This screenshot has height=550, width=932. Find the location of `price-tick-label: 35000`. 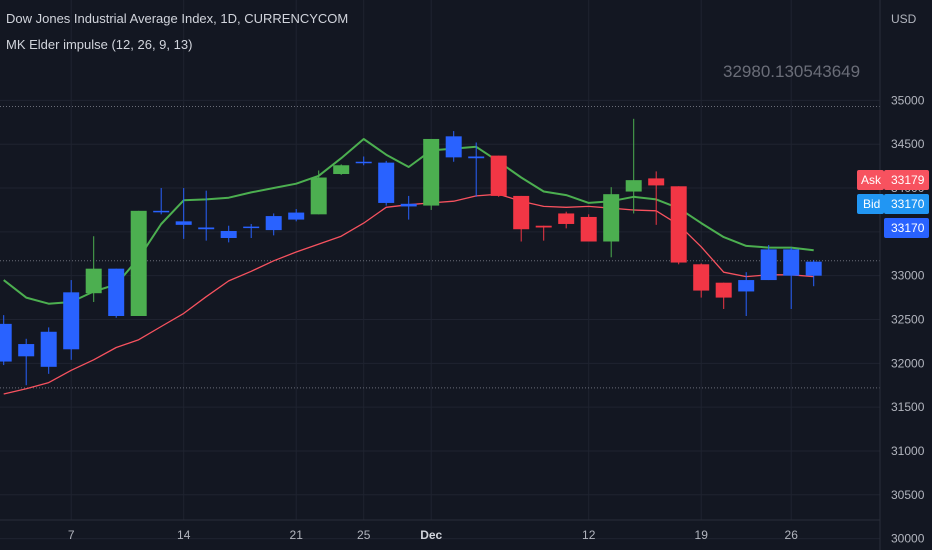

price-tick-label: 35000 is located at coordinates (908, 100).